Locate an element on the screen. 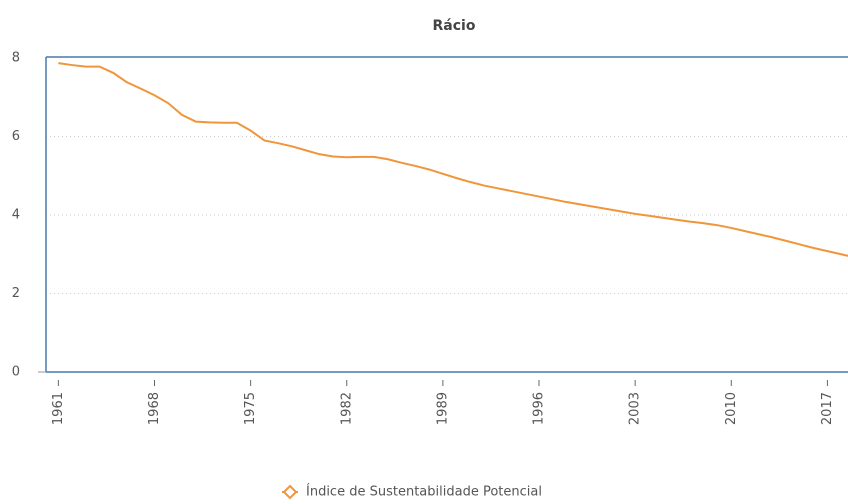 The height and width of the screenshot is (504, 848). x-tick-label: 1975 is located at coordinates (250, 408).